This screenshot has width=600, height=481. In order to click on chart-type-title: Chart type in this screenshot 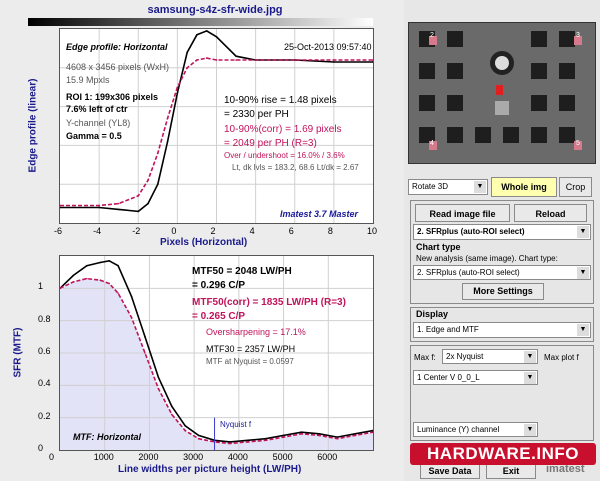, I will do `click(438, 247)`.